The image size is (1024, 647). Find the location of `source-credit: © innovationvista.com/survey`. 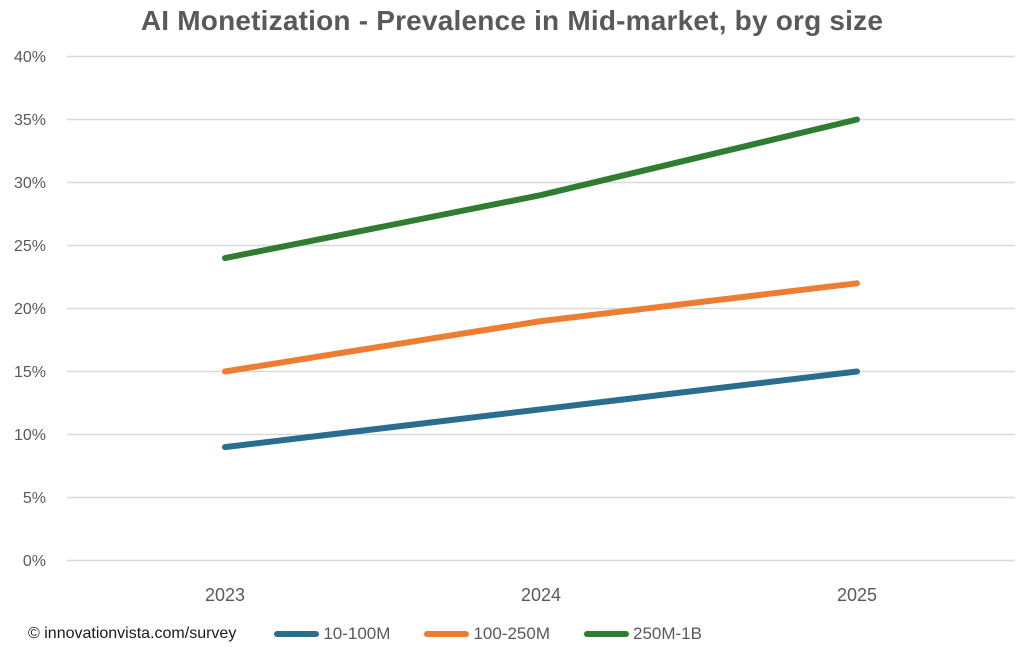

source-credit: © innovationvista.com/survey is located at coordinates (132, 633).